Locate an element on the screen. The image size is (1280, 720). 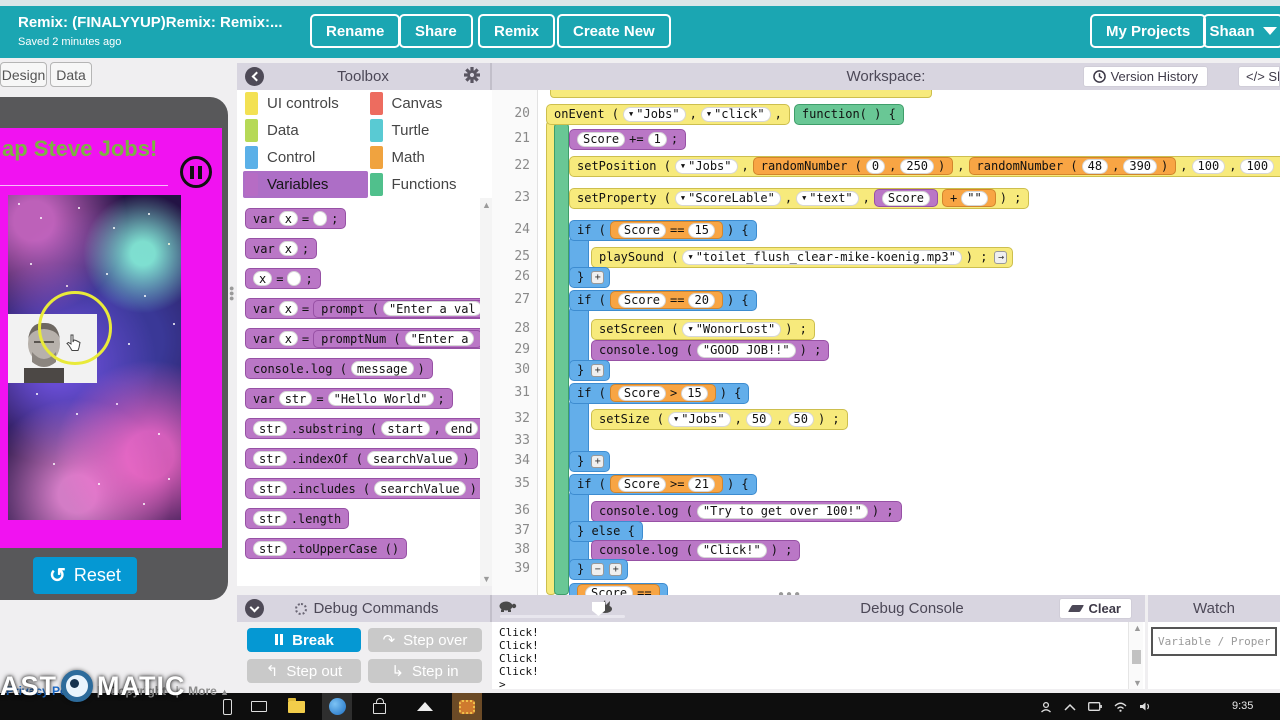
block-dropdown: ▼ "text" is located at coordinates (827, 198).